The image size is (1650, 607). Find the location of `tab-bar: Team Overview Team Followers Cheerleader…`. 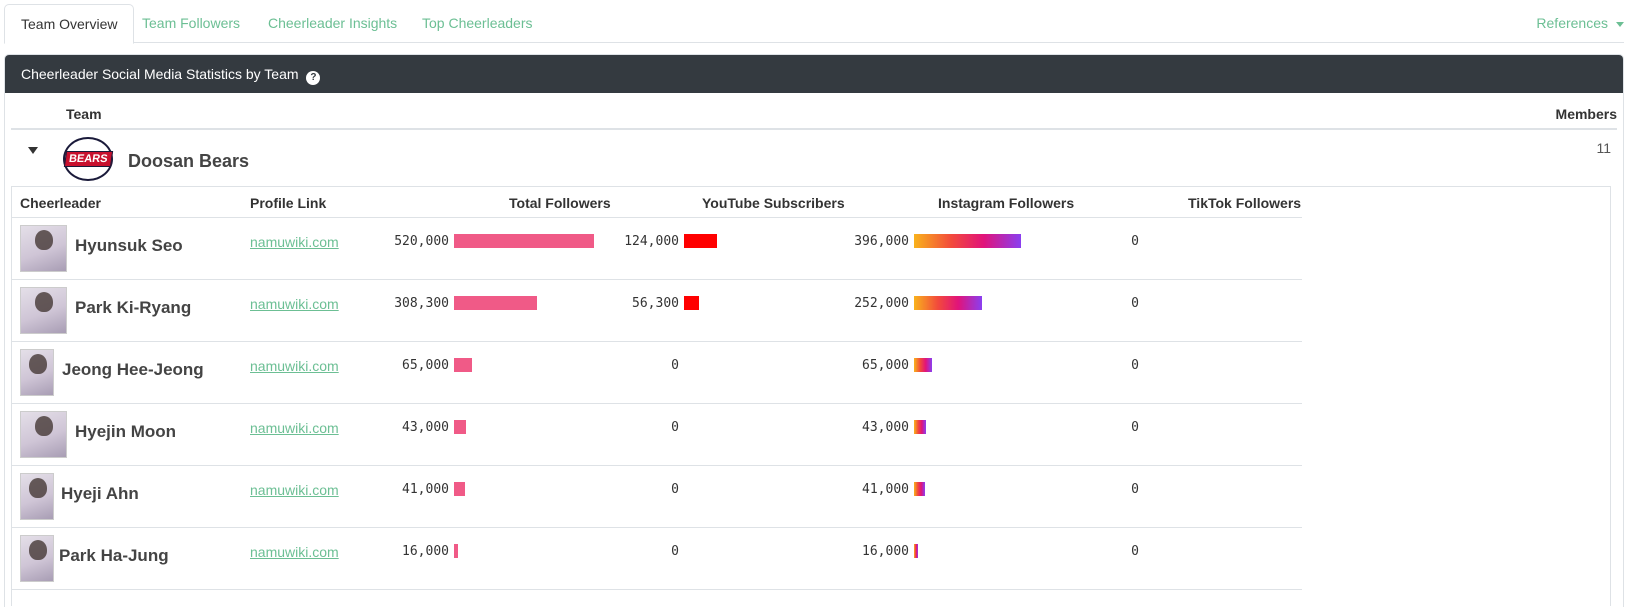

tab-bar: Team Overview Team Followers Cheerleader… is located at coordinates (814, 24).